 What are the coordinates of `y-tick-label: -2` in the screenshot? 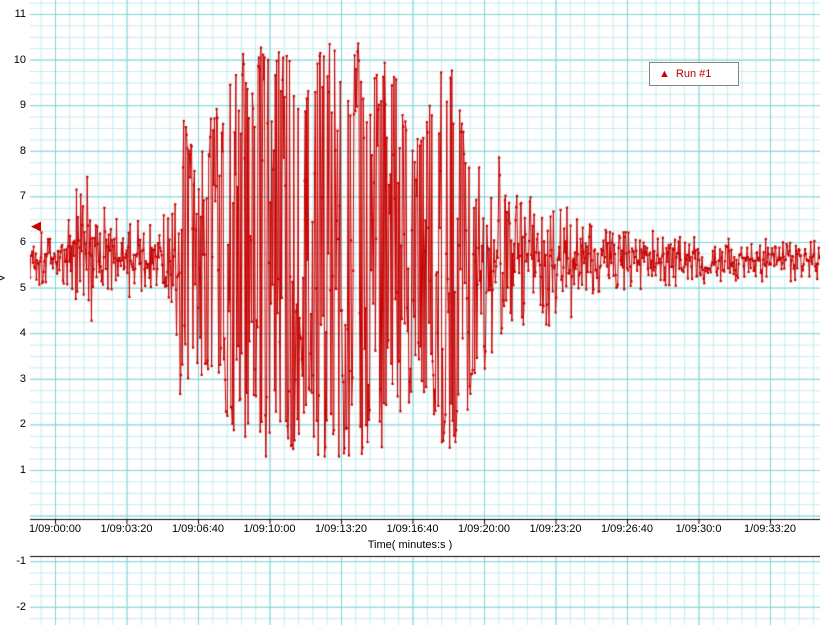 It's located at (21, 606).